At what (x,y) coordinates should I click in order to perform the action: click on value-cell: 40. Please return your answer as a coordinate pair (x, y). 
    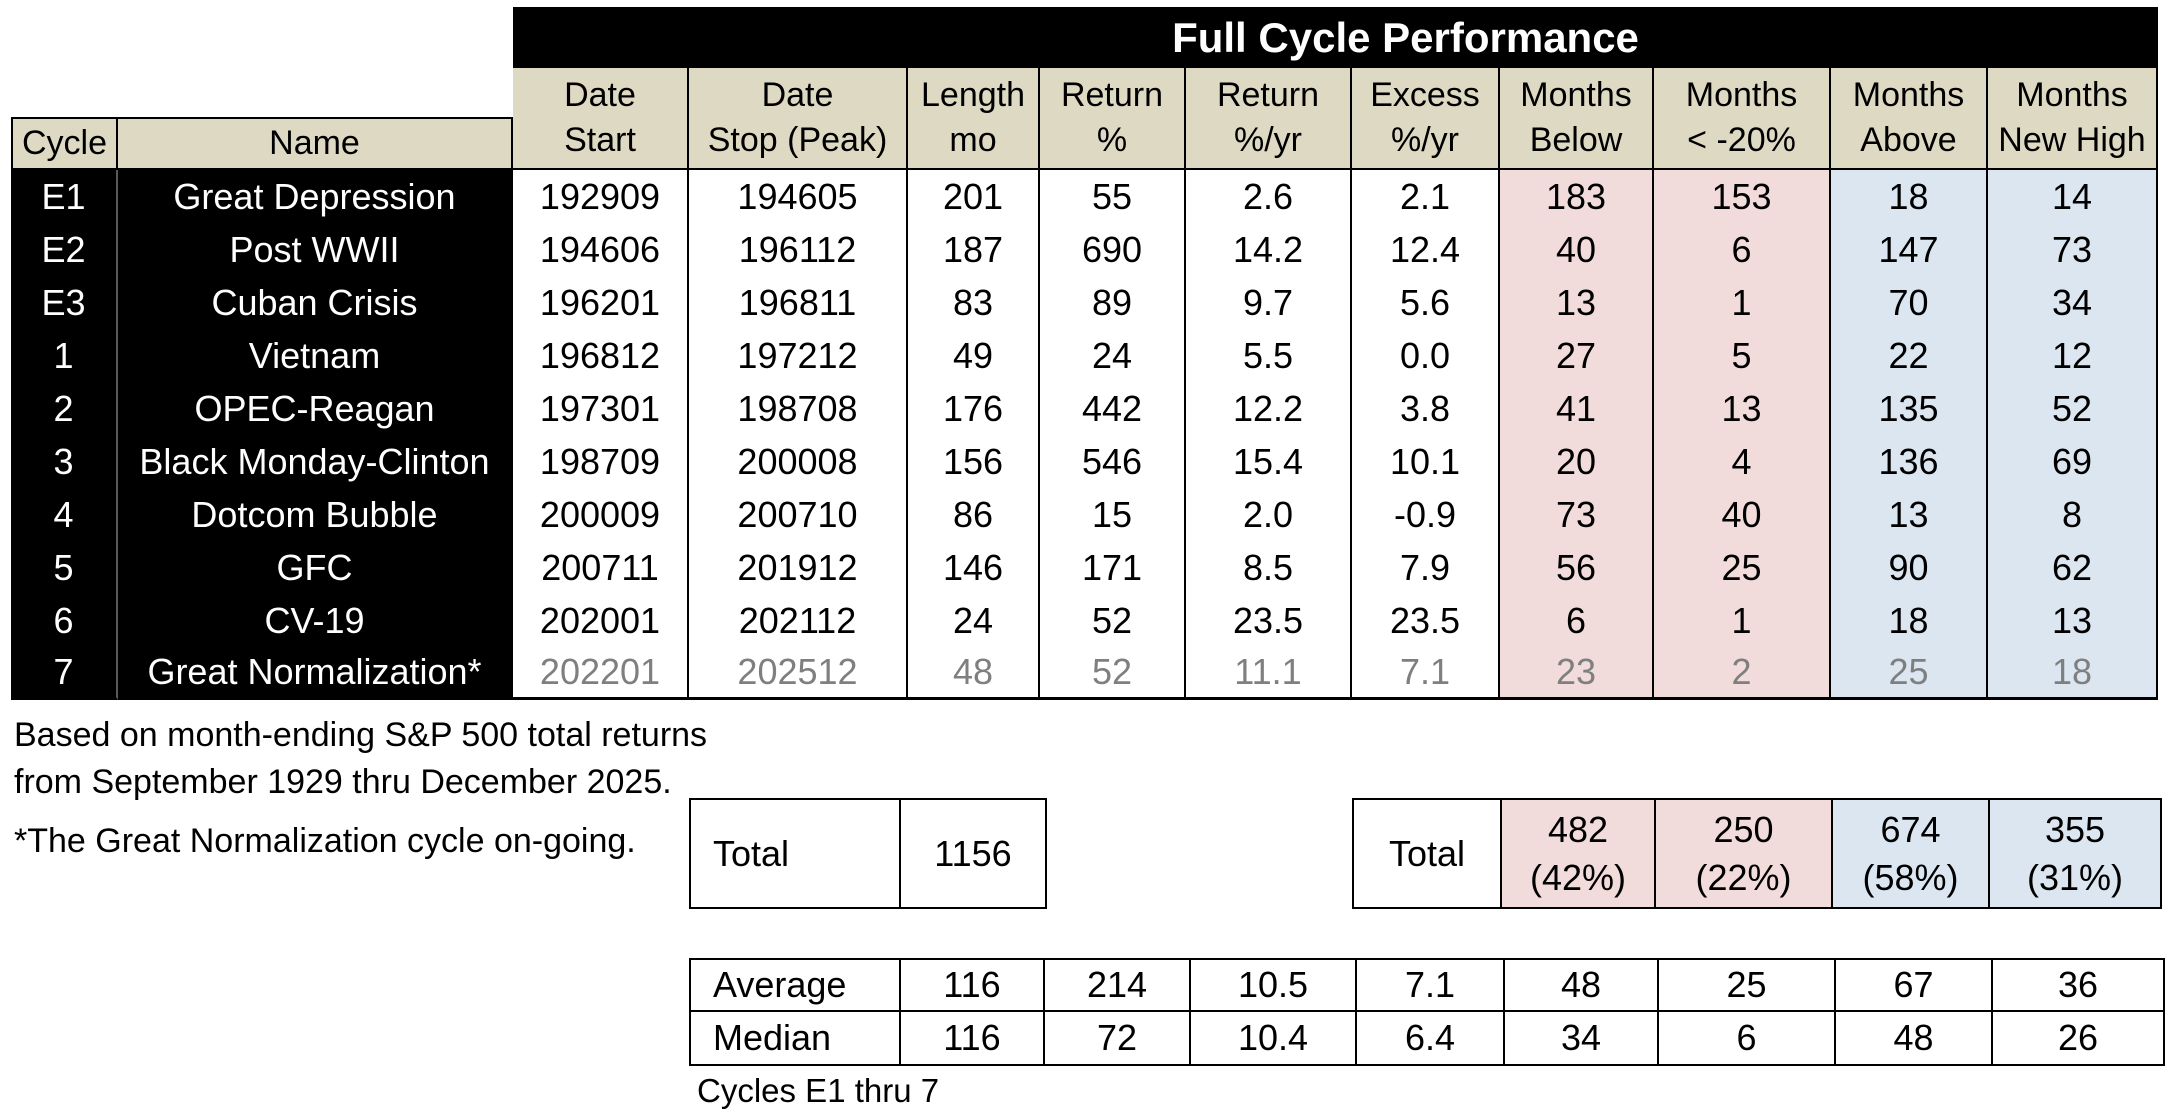
    Looking at the image, I should click on (1742, 514).